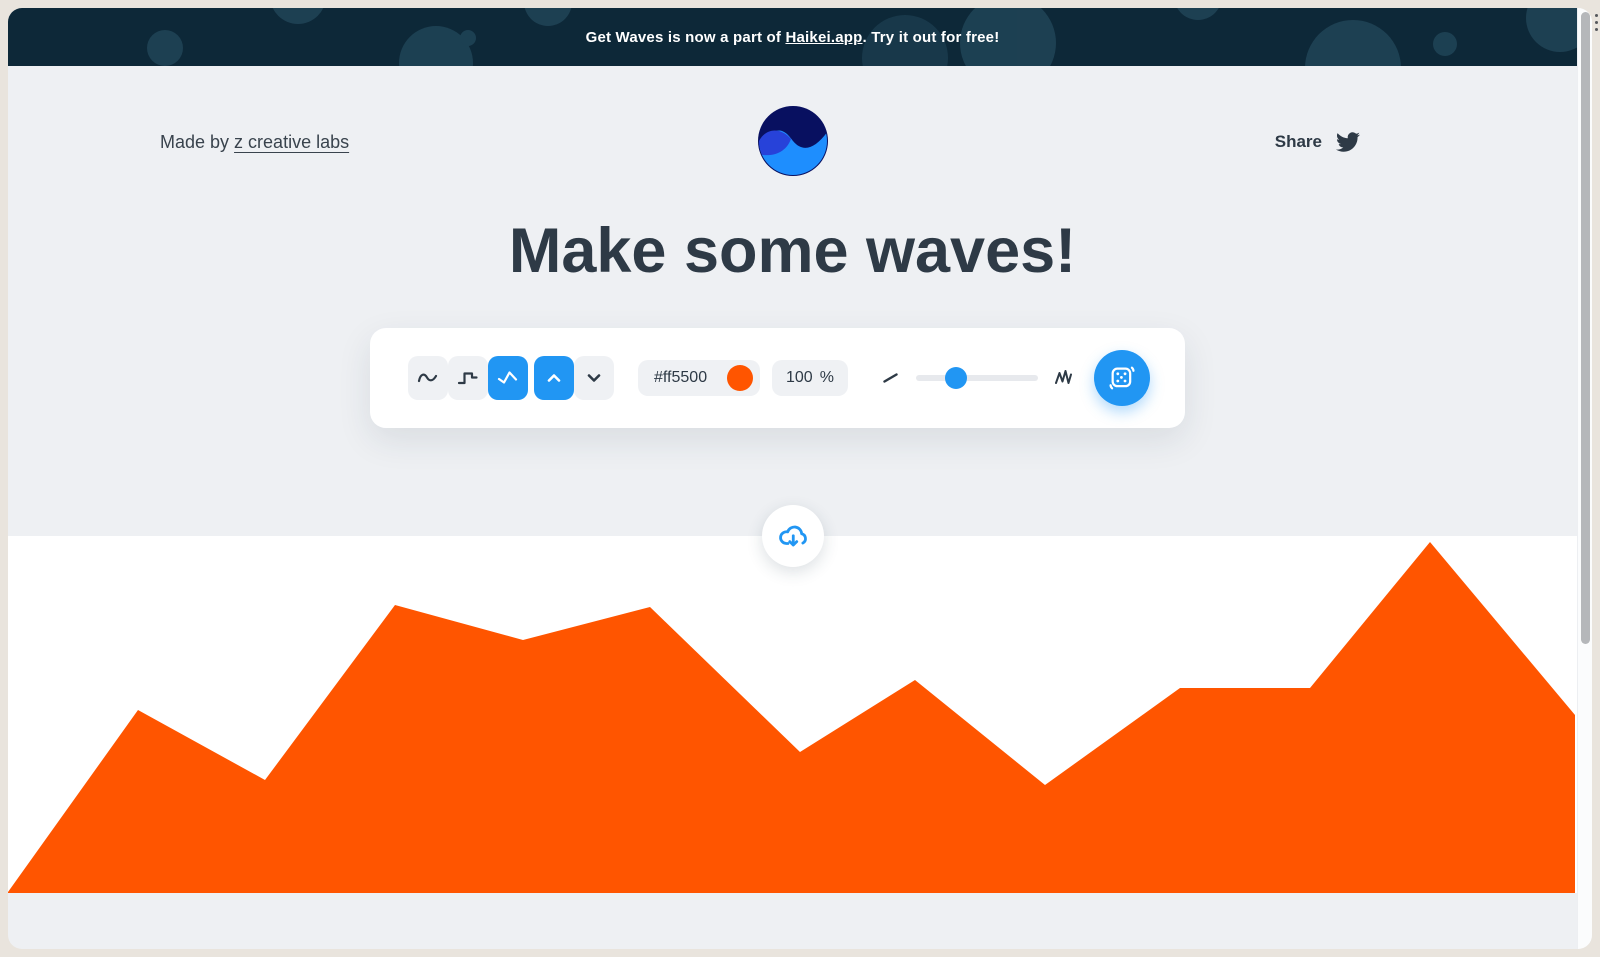 This screenshot has height=957, width=1600. I want to click on z-creative-labs-link: z creative labs, so click(292, 142).